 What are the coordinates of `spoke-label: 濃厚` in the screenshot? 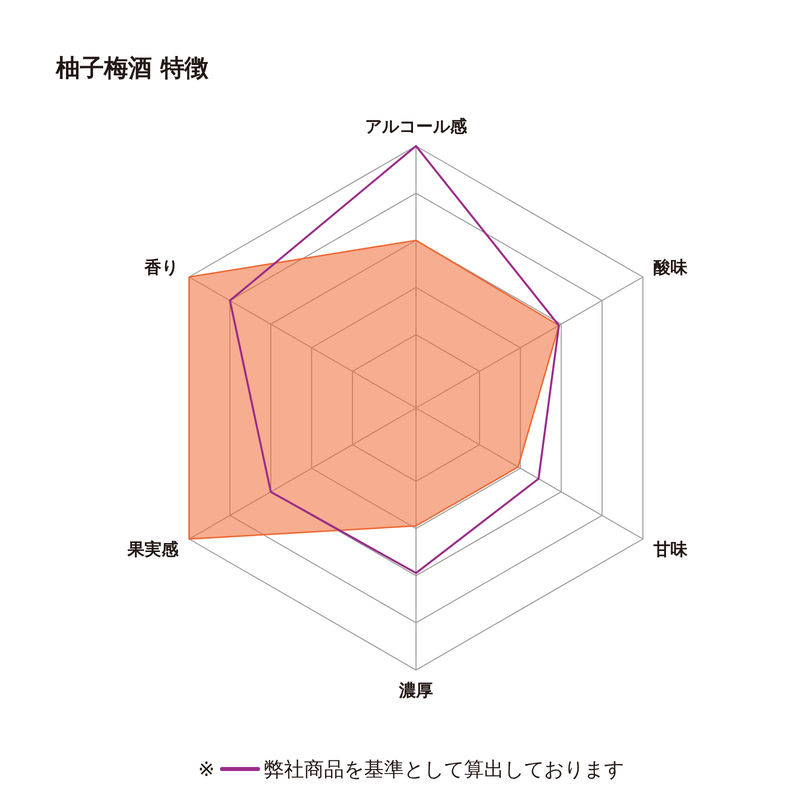 It's located at (415, 691).